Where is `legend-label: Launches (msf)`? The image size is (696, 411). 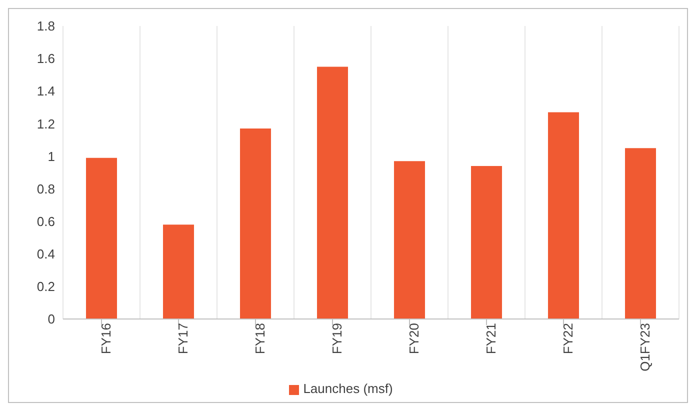
legend-label: Launches (msf) is located at coordinates (348, 388).